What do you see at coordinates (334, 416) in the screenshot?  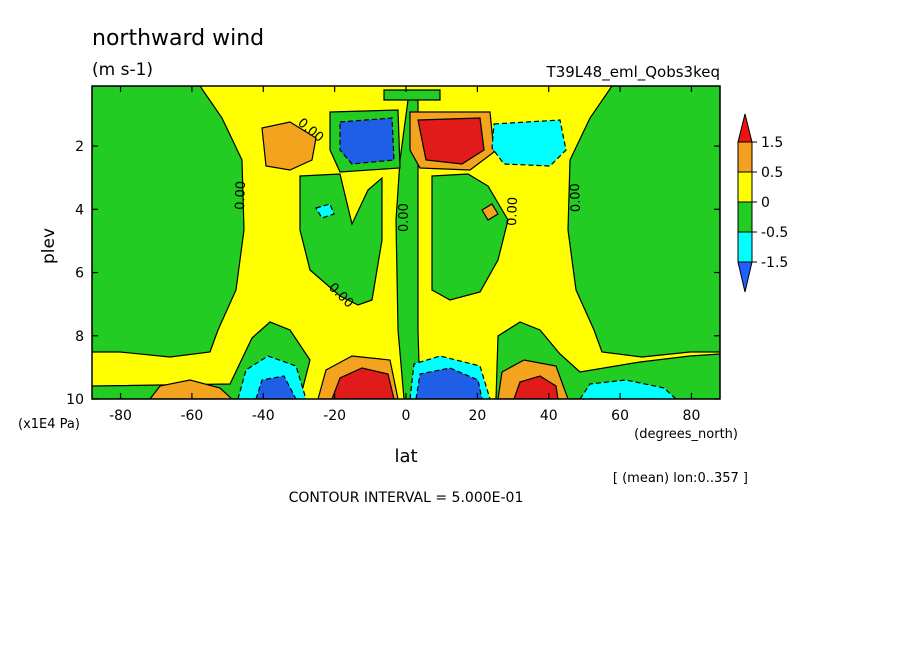 I see `x-tick-label: -20` at bounding box center [334, 416].